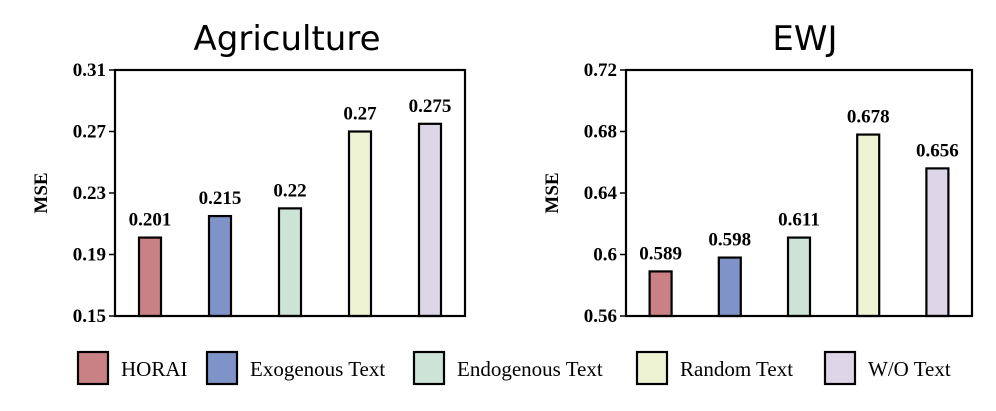  What do you see at coordinates (799, 220) in the screenshot?
I see `data-label: 0.611` at bounding box center [799, 220].